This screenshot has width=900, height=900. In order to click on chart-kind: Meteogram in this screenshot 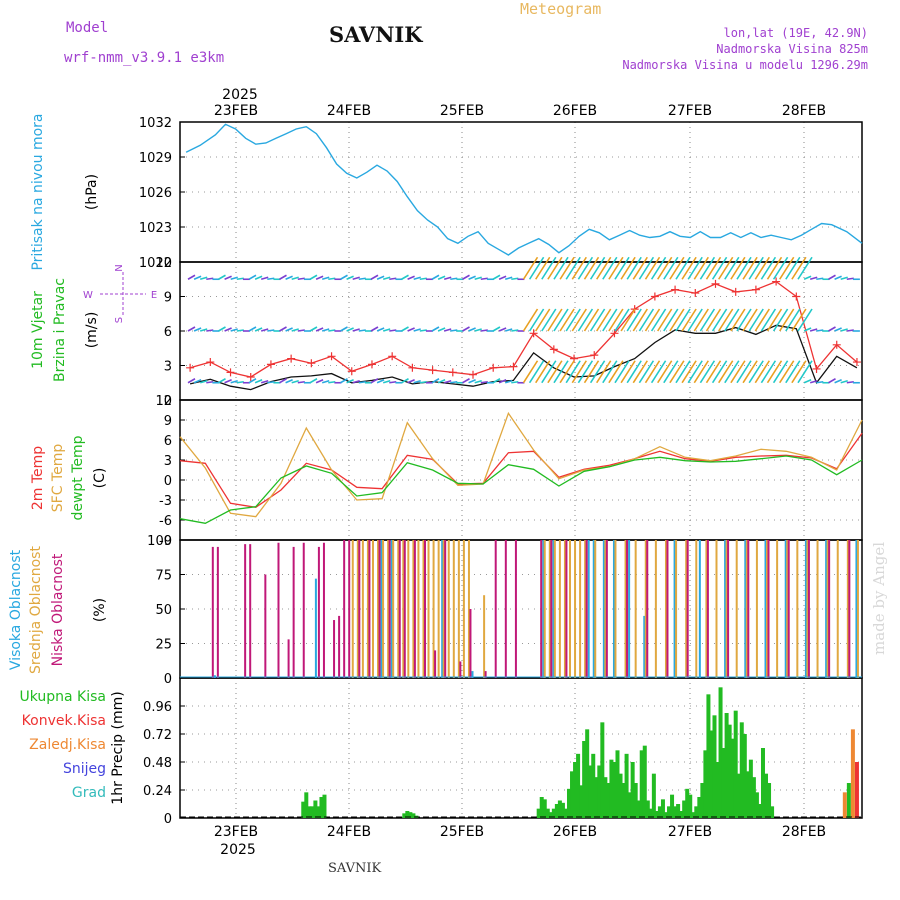, I will do `click(561, 9)`.